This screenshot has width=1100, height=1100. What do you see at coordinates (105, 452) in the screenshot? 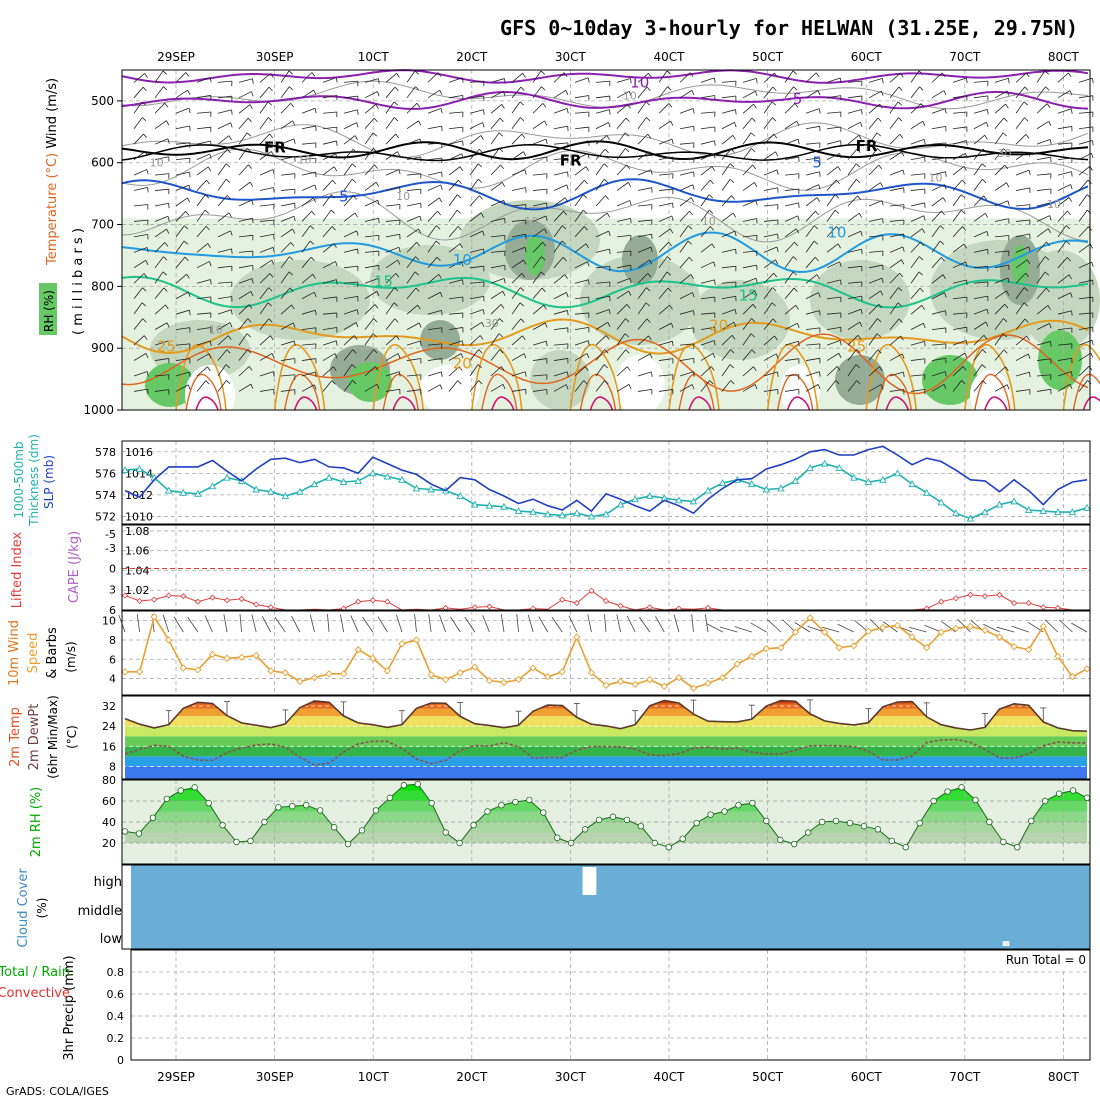
I see `thickness-tick-label: 578` at bounding box center [105, 452].